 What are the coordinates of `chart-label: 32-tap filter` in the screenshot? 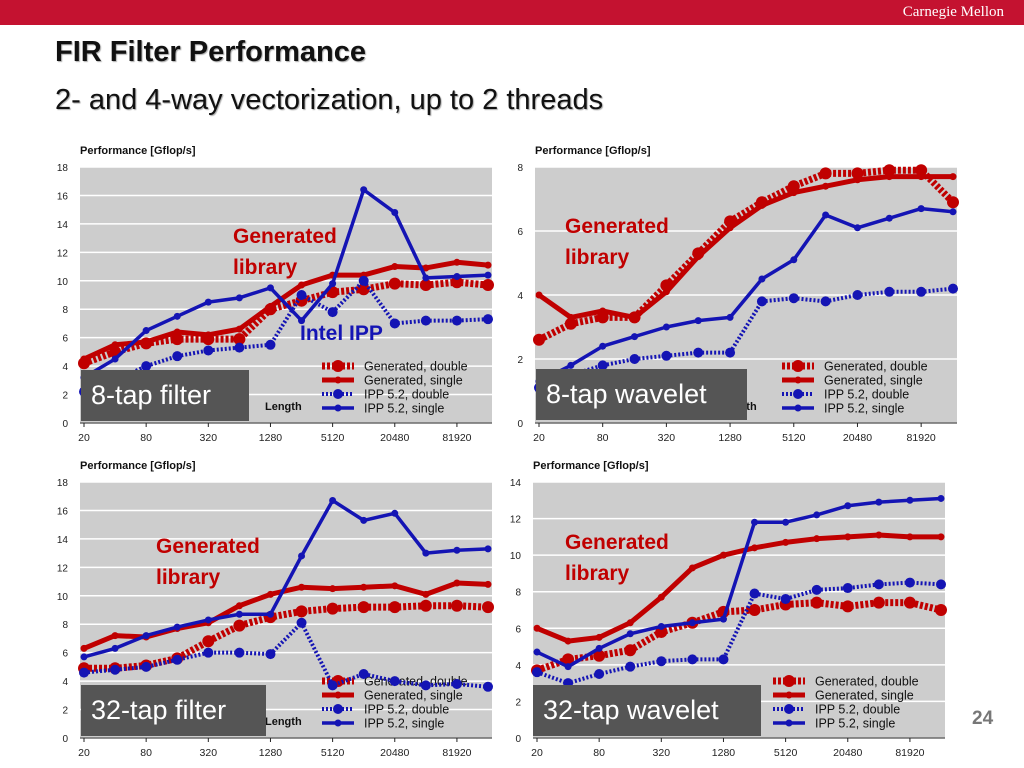 It's located at (173, 710).